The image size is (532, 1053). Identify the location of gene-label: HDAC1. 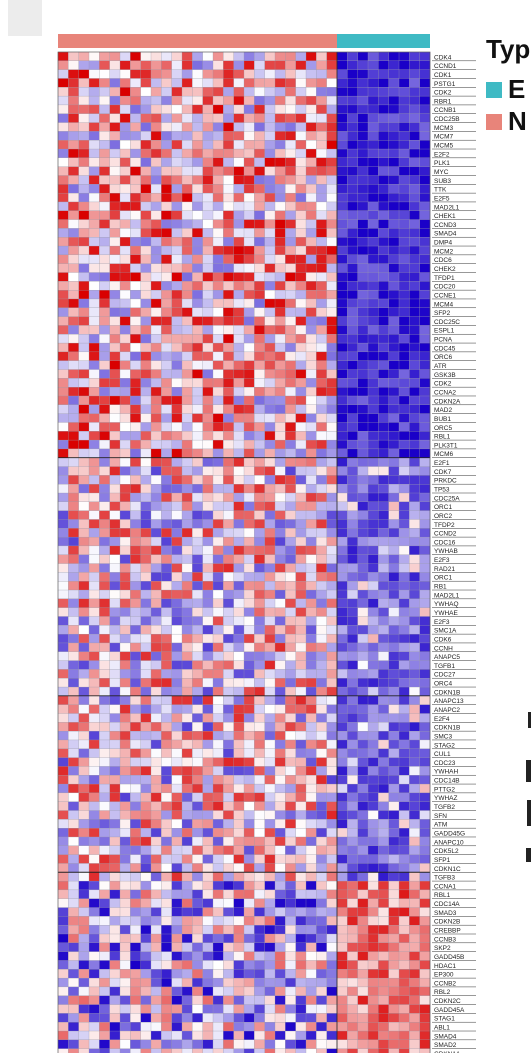
(445, 966).